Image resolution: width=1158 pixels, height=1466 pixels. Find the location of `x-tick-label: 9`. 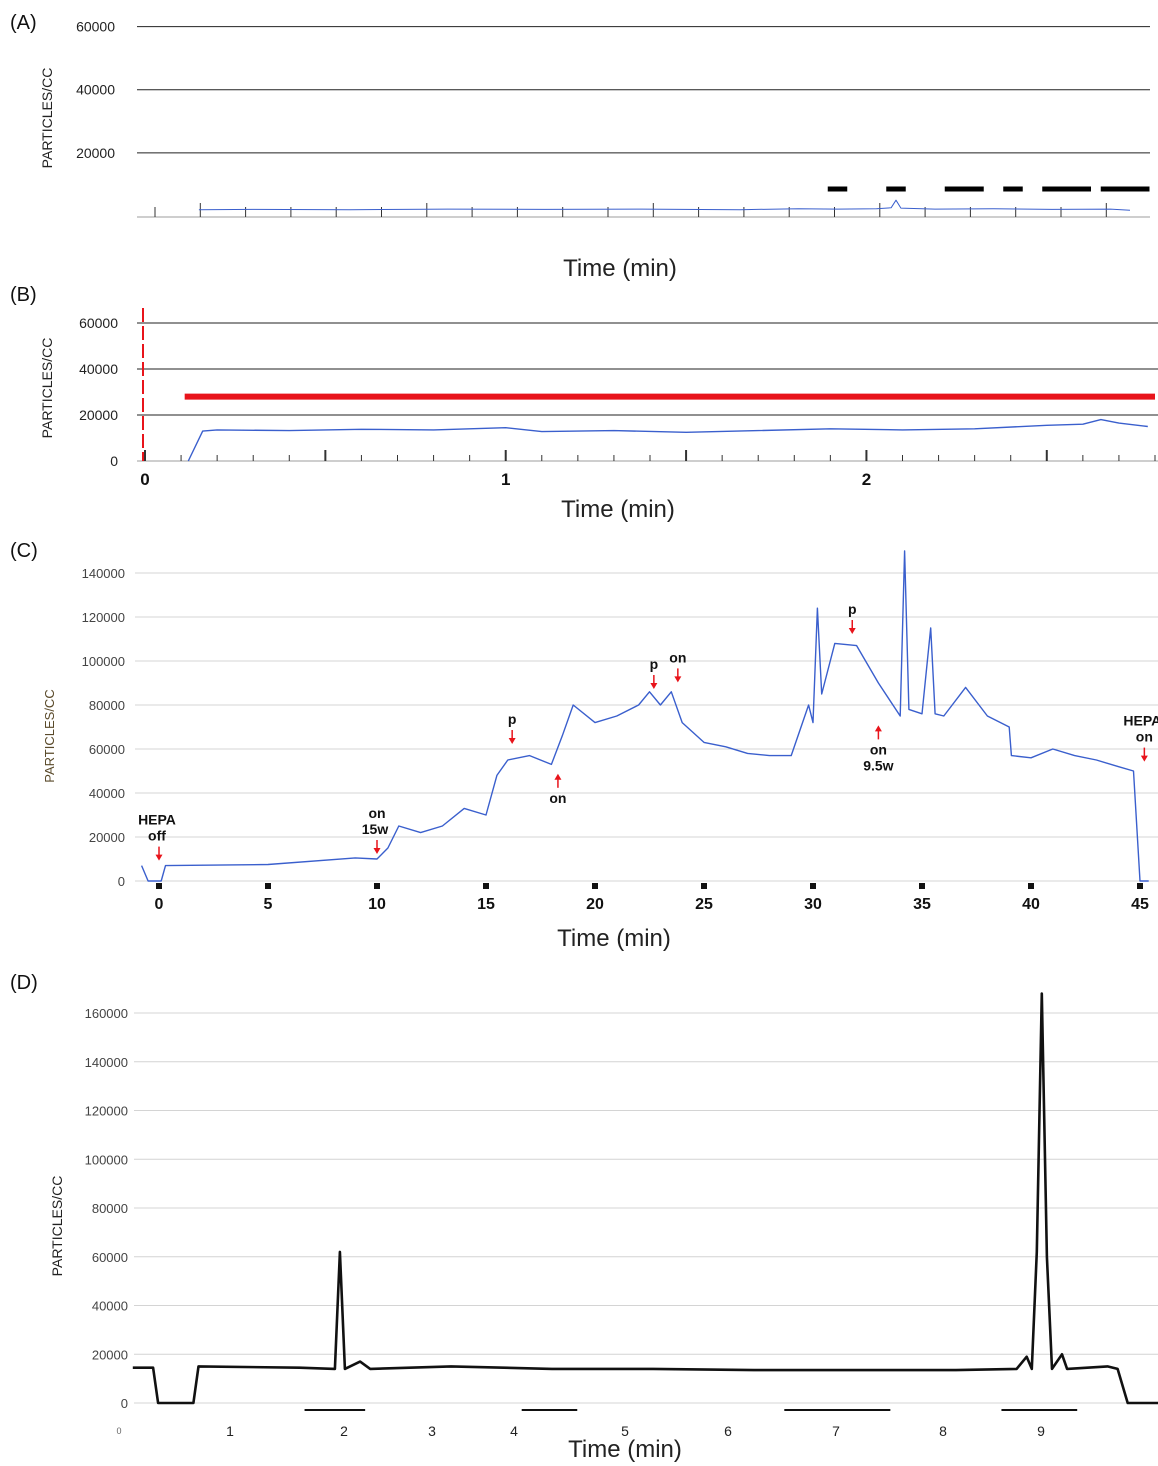

x-tick-label: 9 is located at coordinates (1041, 1431).